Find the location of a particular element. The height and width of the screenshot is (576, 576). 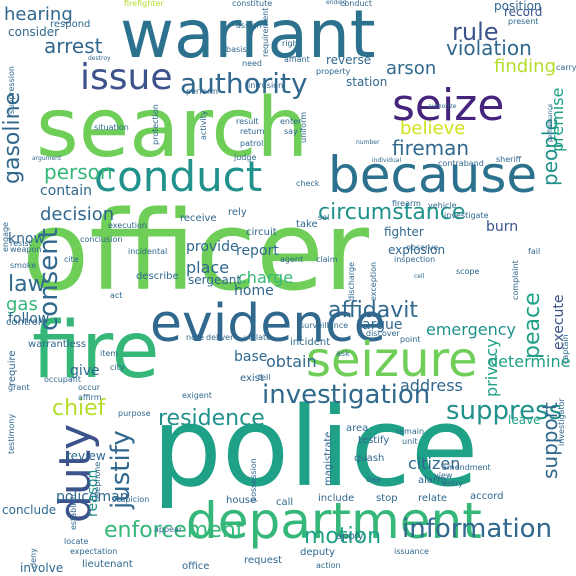

cloud-word: ask is located at coordinates (343, 353).